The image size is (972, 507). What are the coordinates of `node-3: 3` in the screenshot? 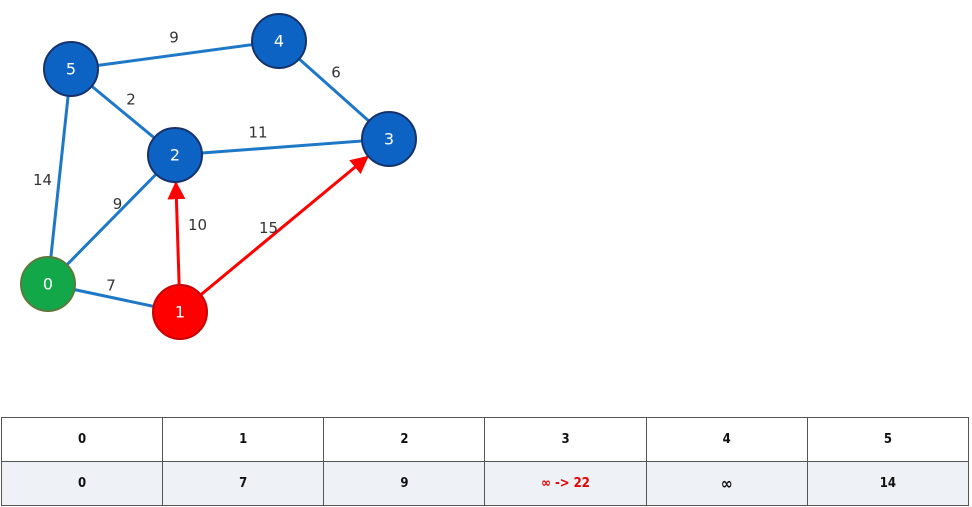 It's located at (389, 139).